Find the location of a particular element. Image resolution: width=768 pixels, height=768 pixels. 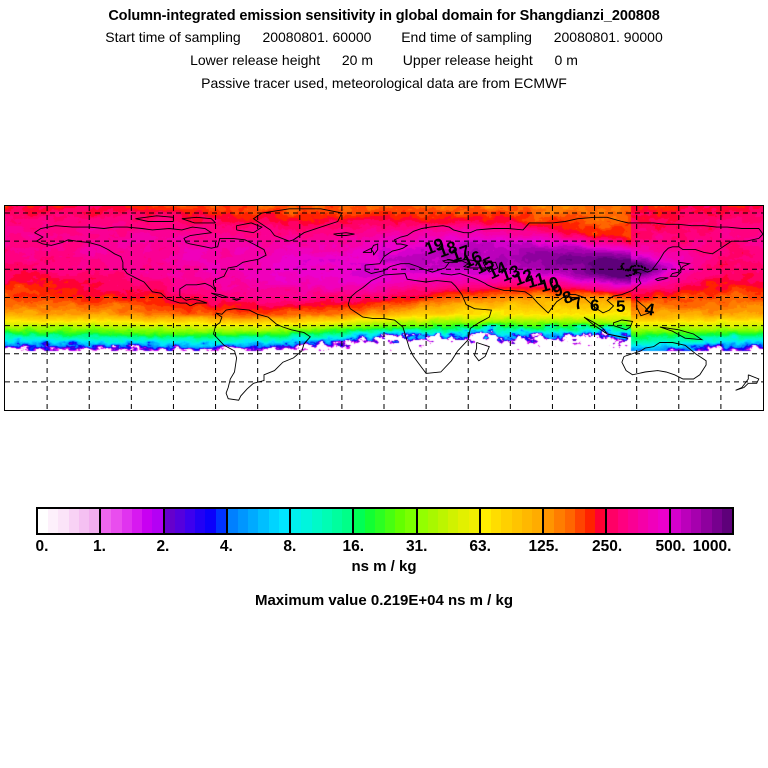

upper-release-height-value: 0 m is located at coordinates (566, 60).